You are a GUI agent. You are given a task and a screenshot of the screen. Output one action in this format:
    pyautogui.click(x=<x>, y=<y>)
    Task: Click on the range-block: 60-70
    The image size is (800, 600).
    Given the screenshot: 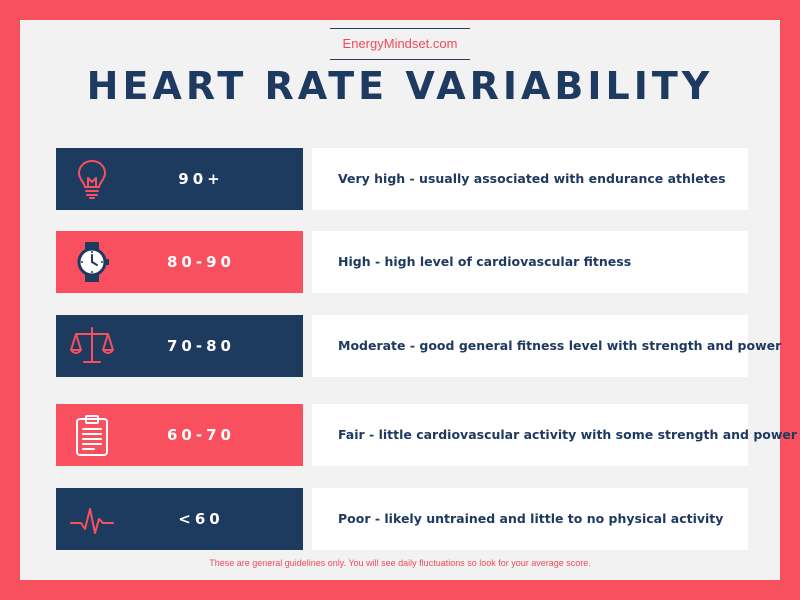 What is the action you would take?
    pyautogui.click(x=179, y=435)
    